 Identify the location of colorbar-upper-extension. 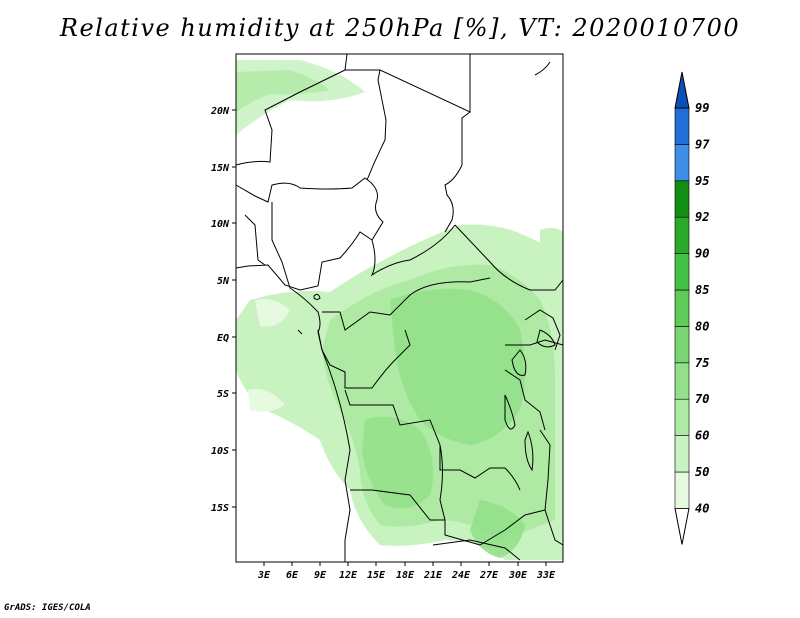
(682, 90).